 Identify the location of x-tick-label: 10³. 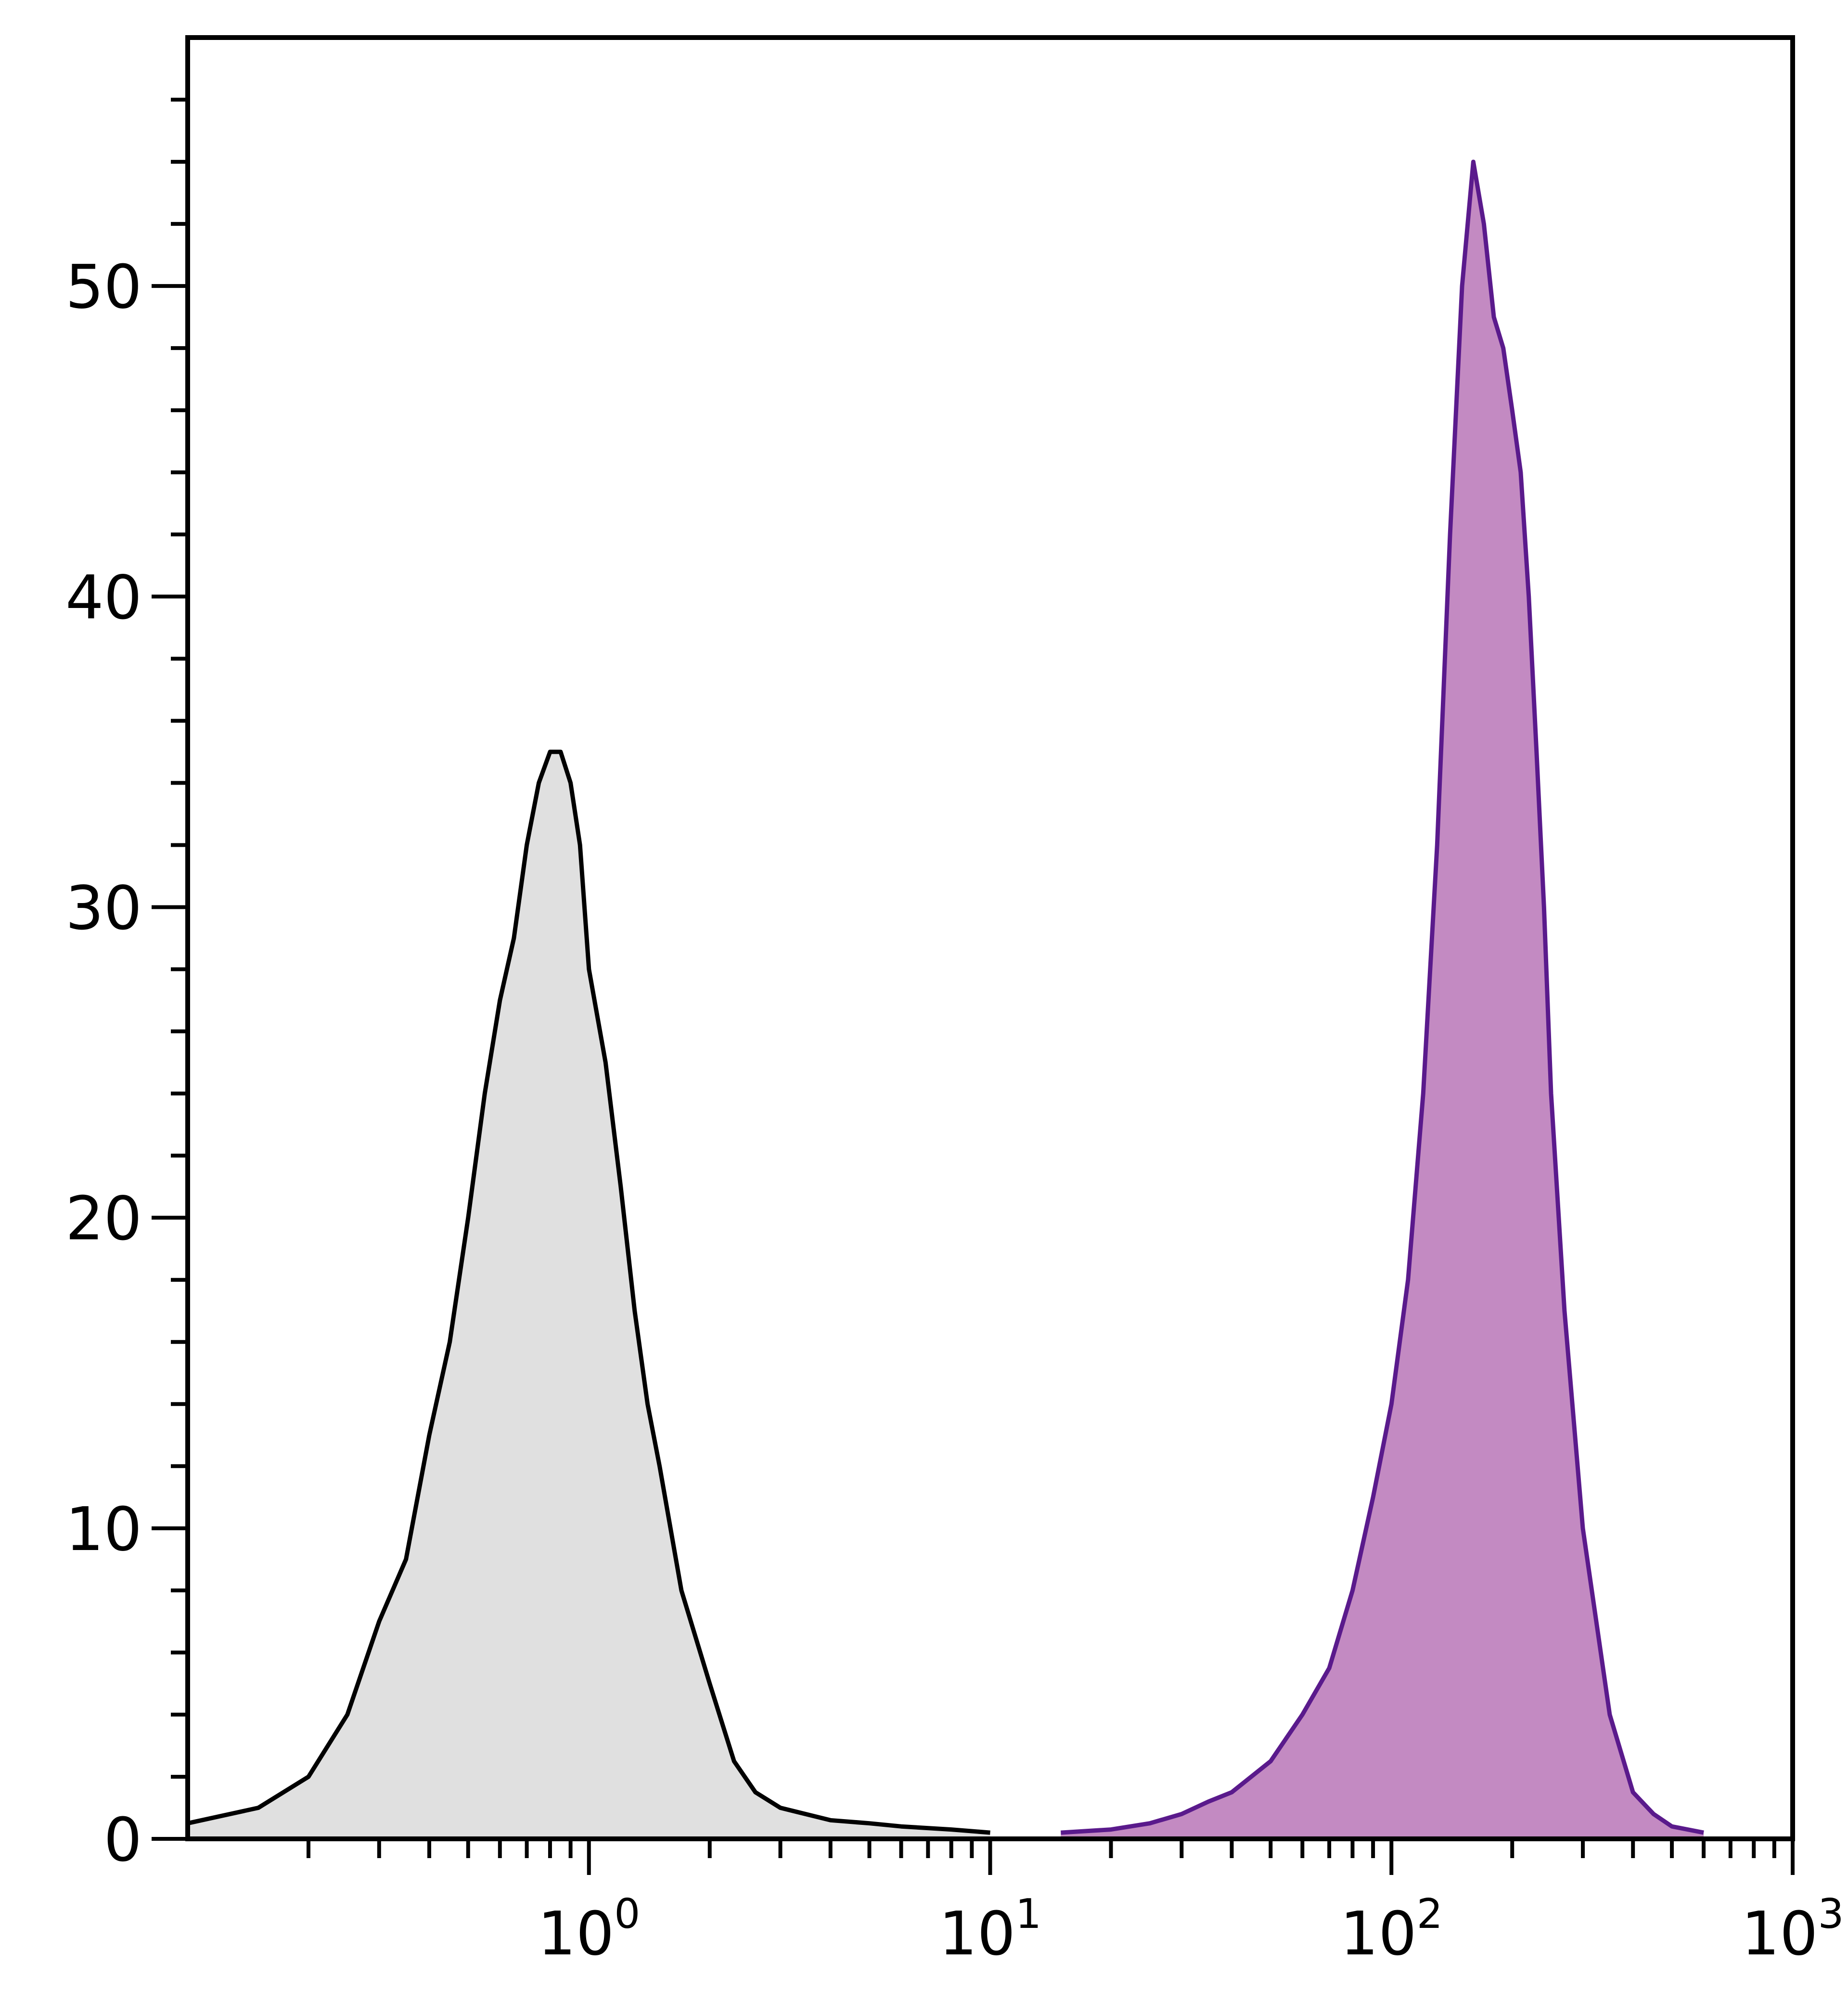
(1792, 1930).